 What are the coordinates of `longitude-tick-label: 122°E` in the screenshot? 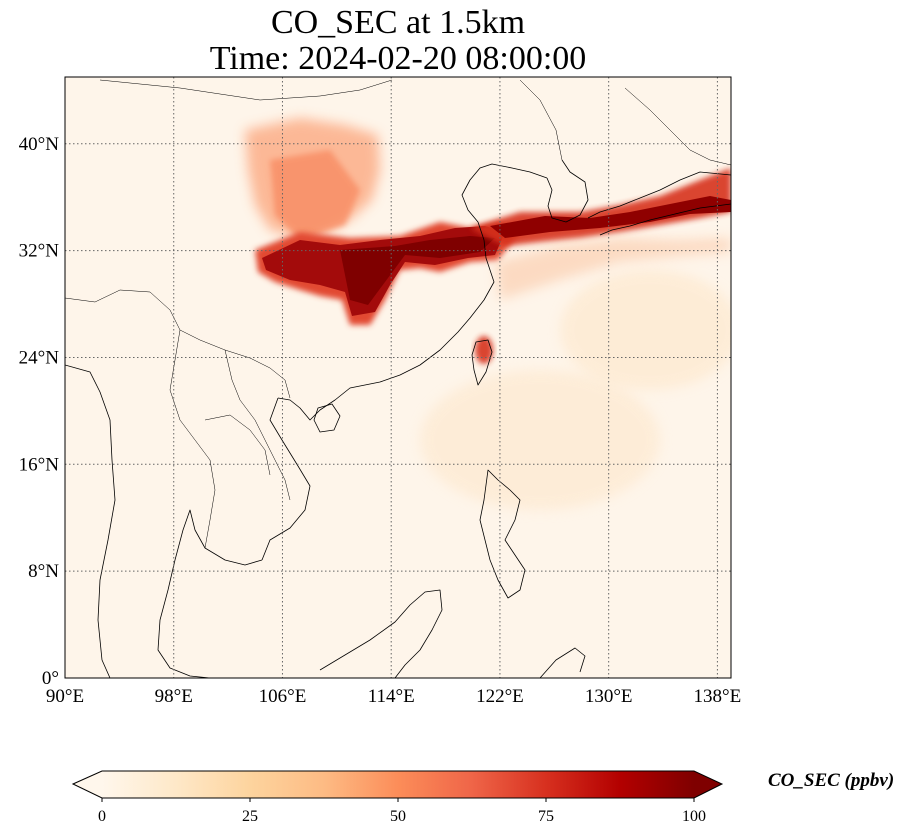 It's located at (500, 696).